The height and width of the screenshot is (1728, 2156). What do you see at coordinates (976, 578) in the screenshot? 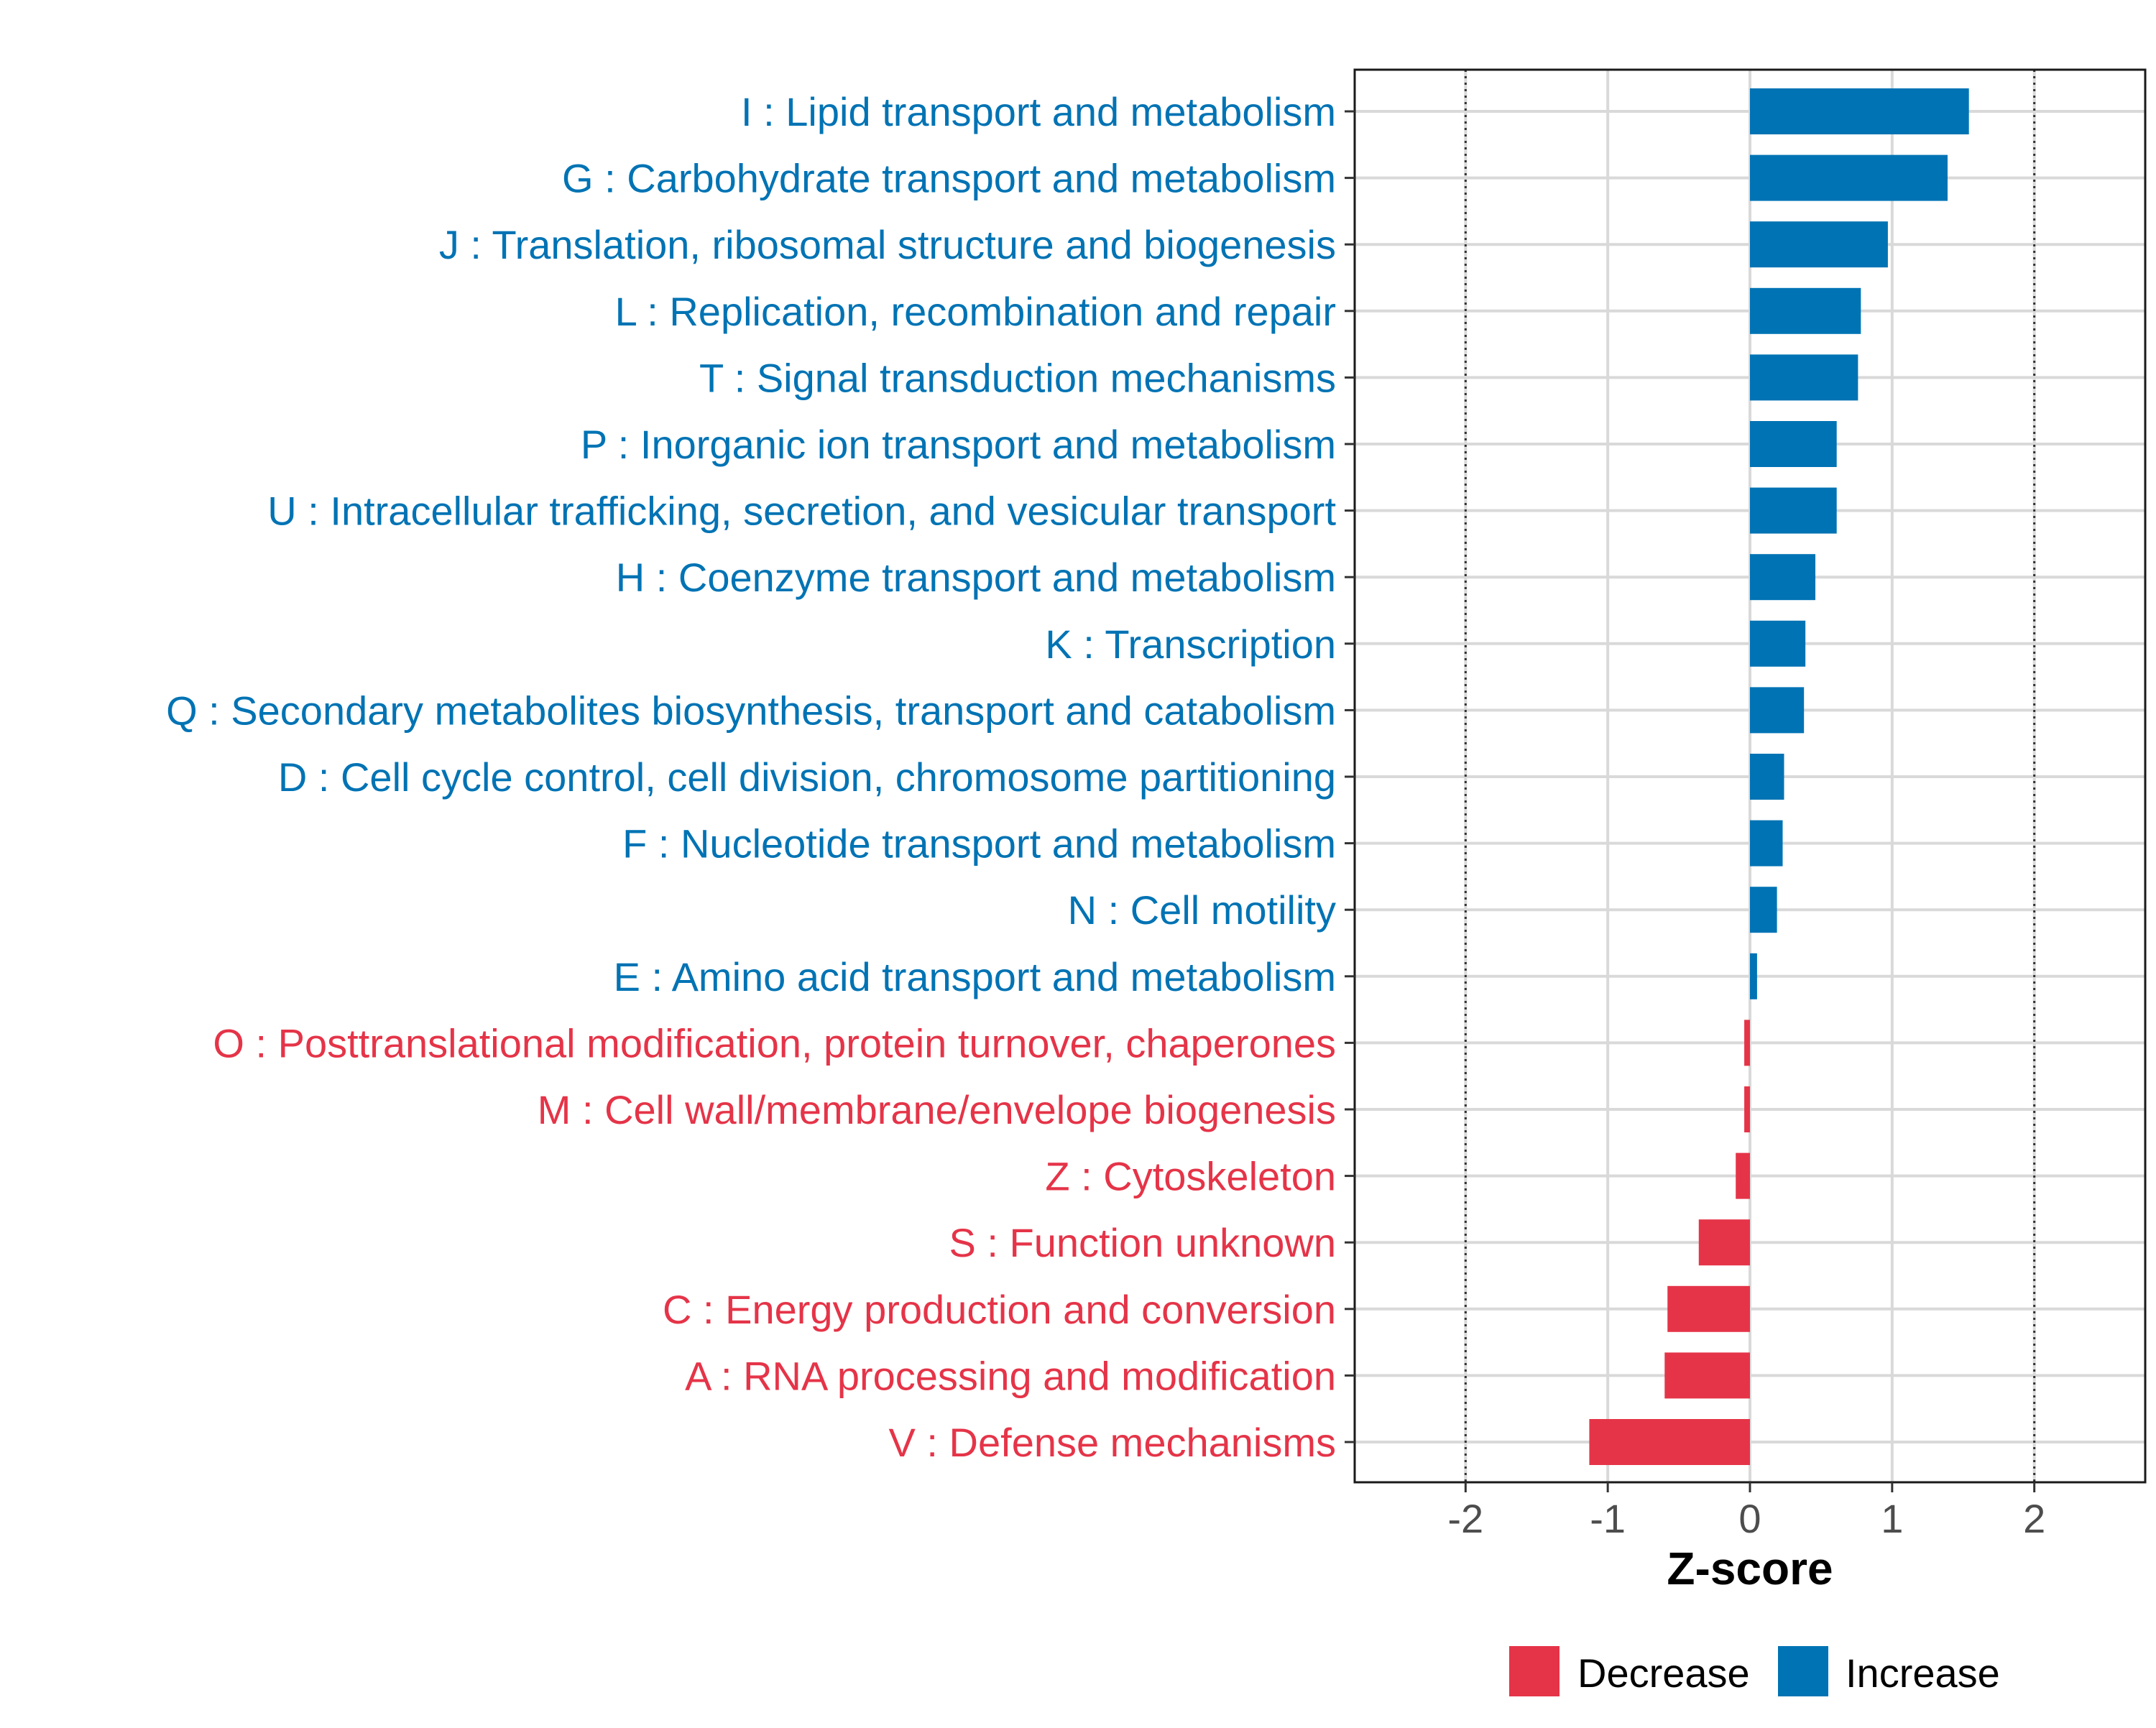
I see `y-tick-label: H : Coenzyme transport and metabolism` at bounding box center [976, 578].